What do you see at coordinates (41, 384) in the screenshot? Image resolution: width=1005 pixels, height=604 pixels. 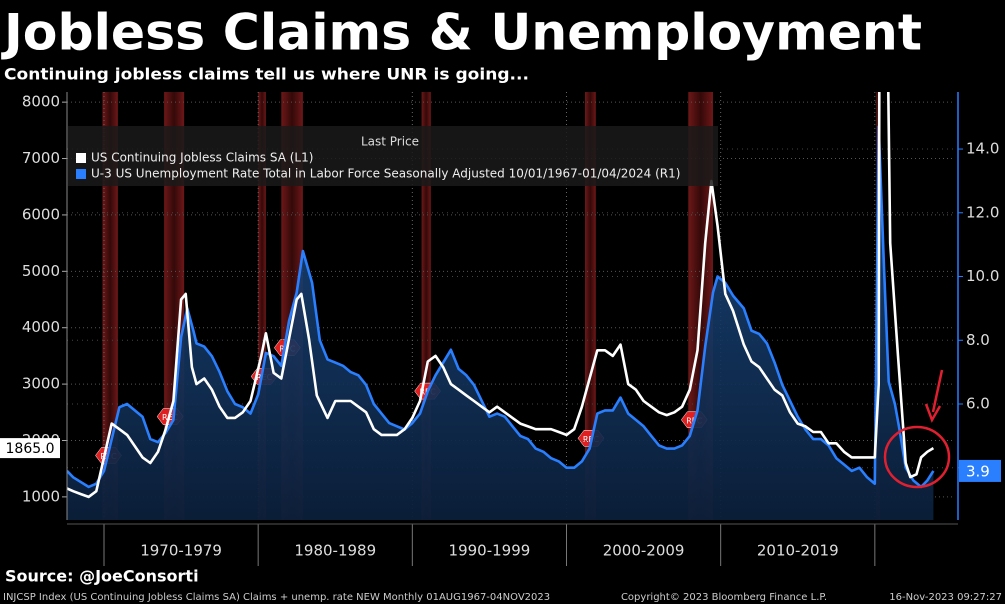 I see `y-tick-label: 3000` at bounding box center [41, 384].